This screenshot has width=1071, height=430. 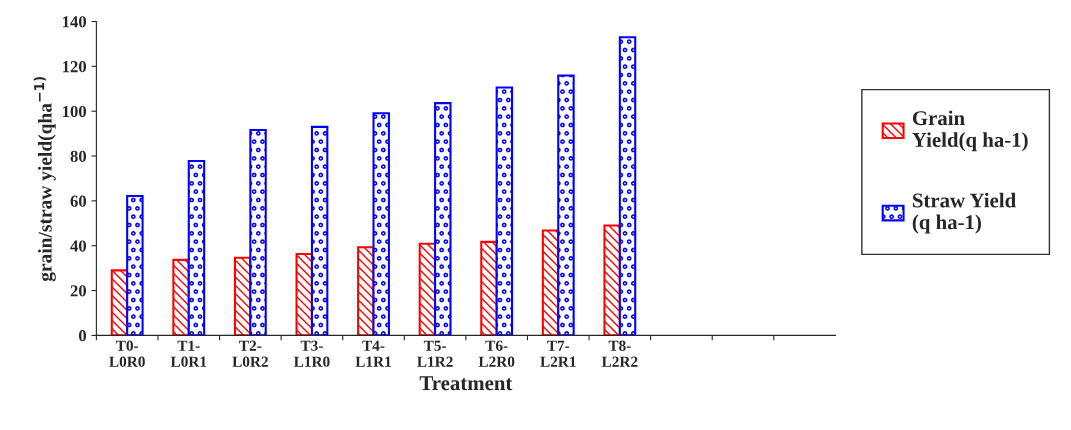 I want to click on x-tick-label: T4- L1R1, so click(x=373, y=353).